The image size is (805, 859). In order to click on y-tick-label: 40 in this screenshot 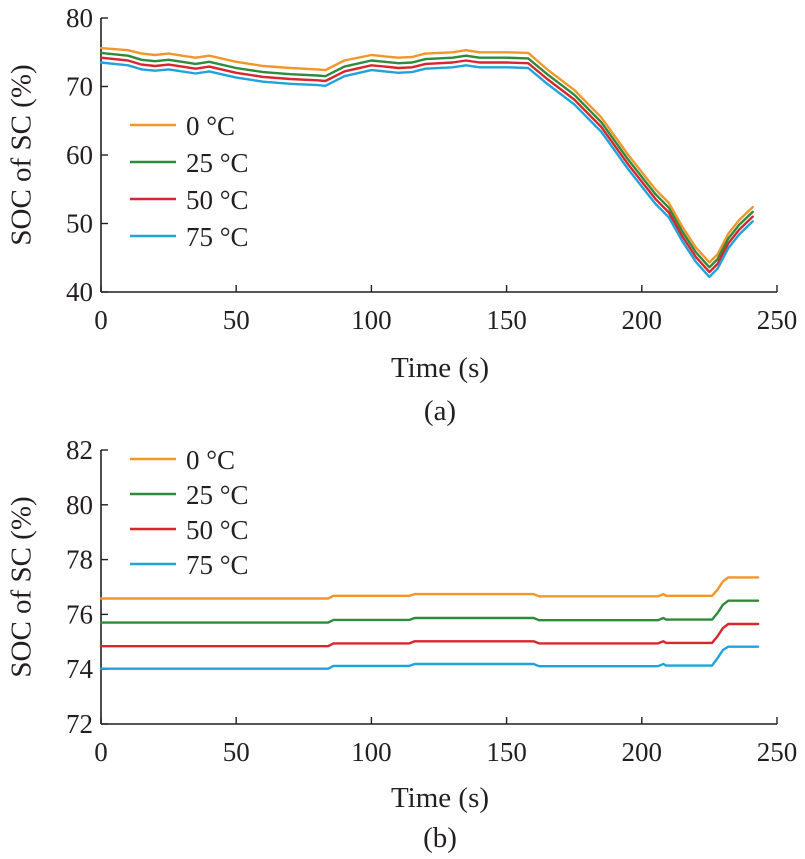, I will do `click(79, 292)`.